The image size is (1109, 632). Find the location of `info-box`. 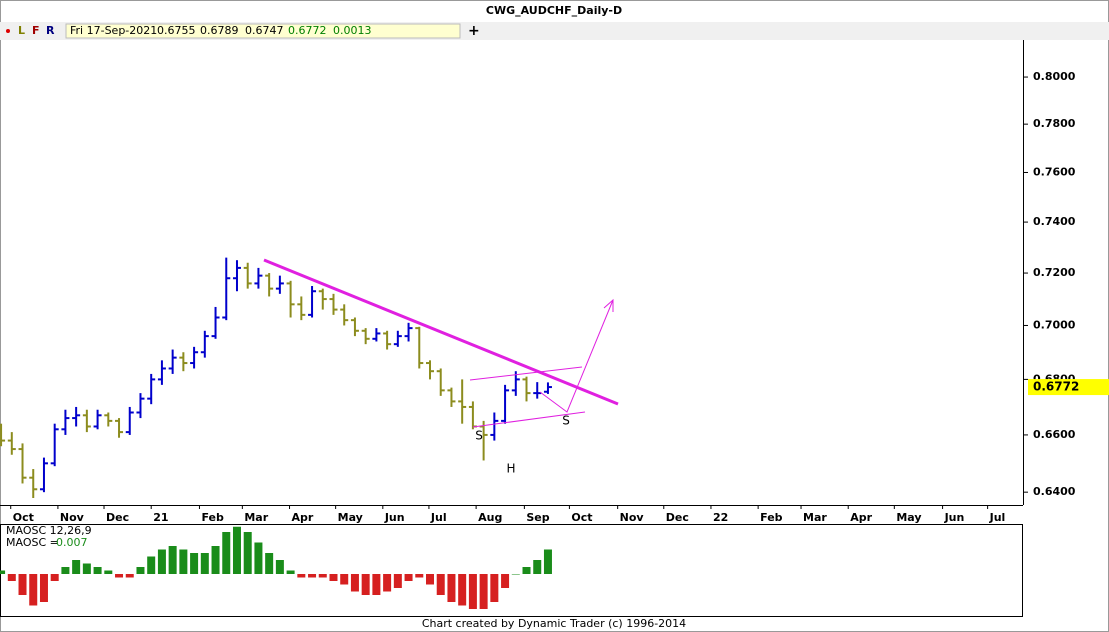

info-box is located at coordinates (263, 31).